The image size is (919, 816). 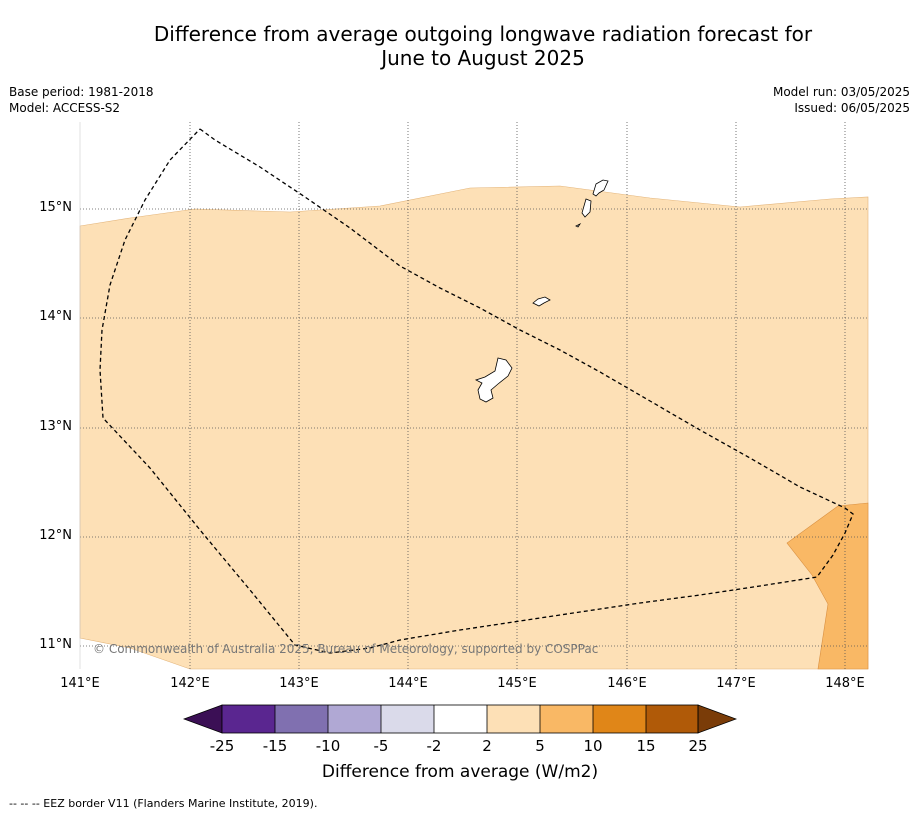 I want to click on colorbar-tick: 5, so click(x=540, y=746).